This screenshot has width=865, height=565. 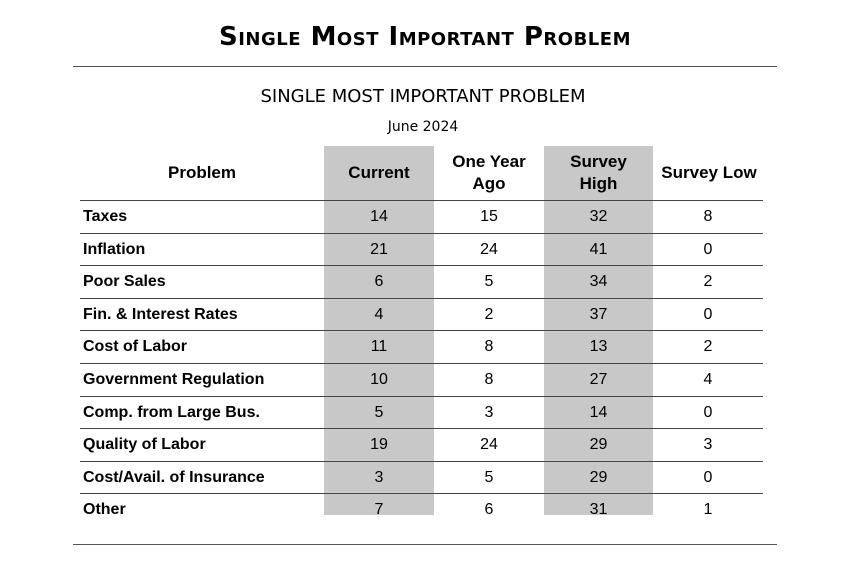 What do you see at coordinates (171, 412) in the screenshot?
I see `cell-problem: Comp. from Large Bus.` at bounding box center [171, 412].